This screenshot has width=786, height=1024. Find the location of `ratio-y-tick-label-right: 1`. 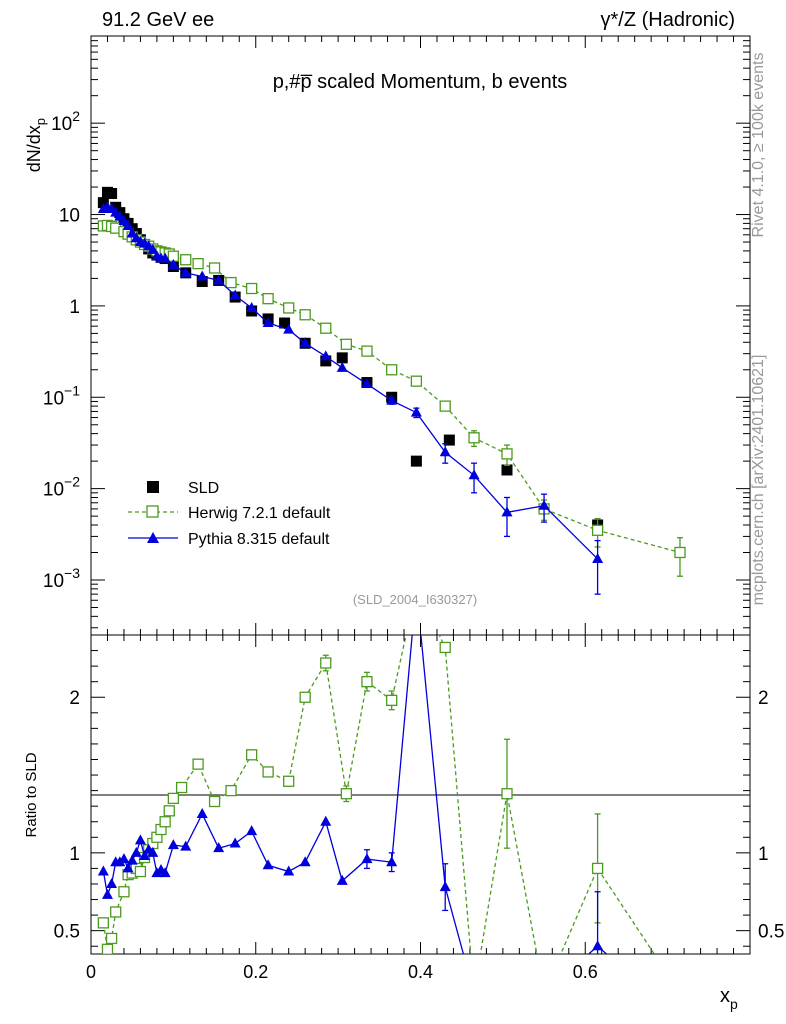

ratio-y-tick-label-right: 1 is located at coordinates (763, 854).